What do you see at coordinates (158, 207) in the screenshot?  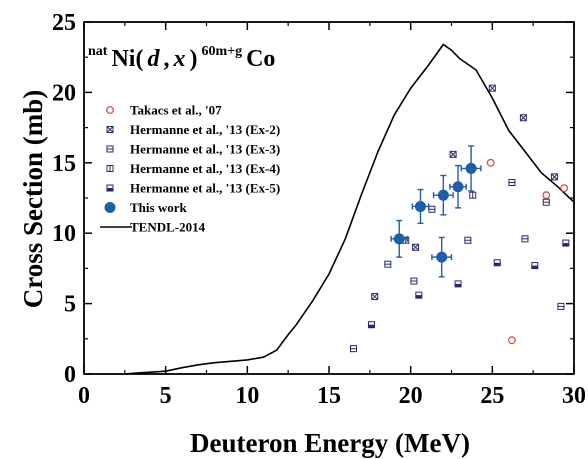 I see `legend-label: This work` at bounding box center [158, 207].